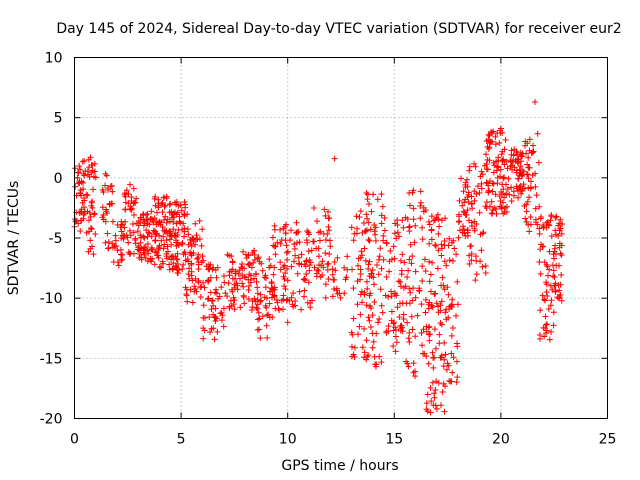  I want to click on y-tick-label: 5, so click(58, 119).